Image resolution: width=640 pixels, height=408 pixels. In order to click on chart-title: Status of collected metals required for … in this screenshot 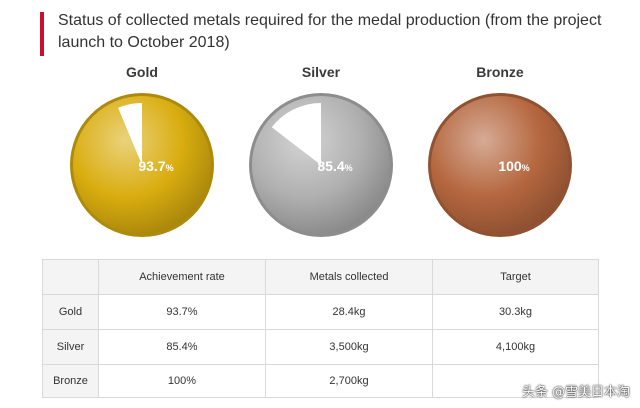, I will do `click(330, 31)`.